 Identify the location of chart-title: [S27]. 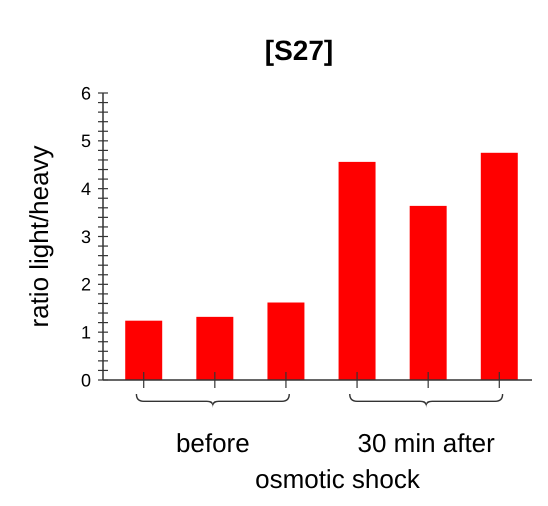
(299, 50).